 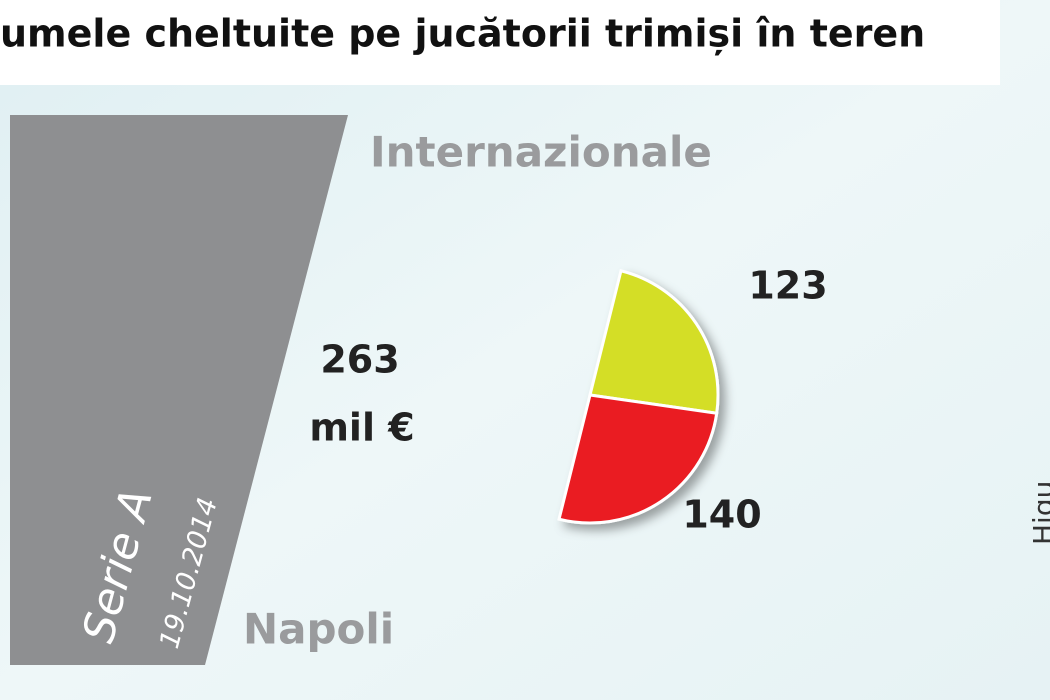 What do you see at coordinates (359, 360) in the screenshot?
I see `total-value: 263` at bounding box center [359, 360].